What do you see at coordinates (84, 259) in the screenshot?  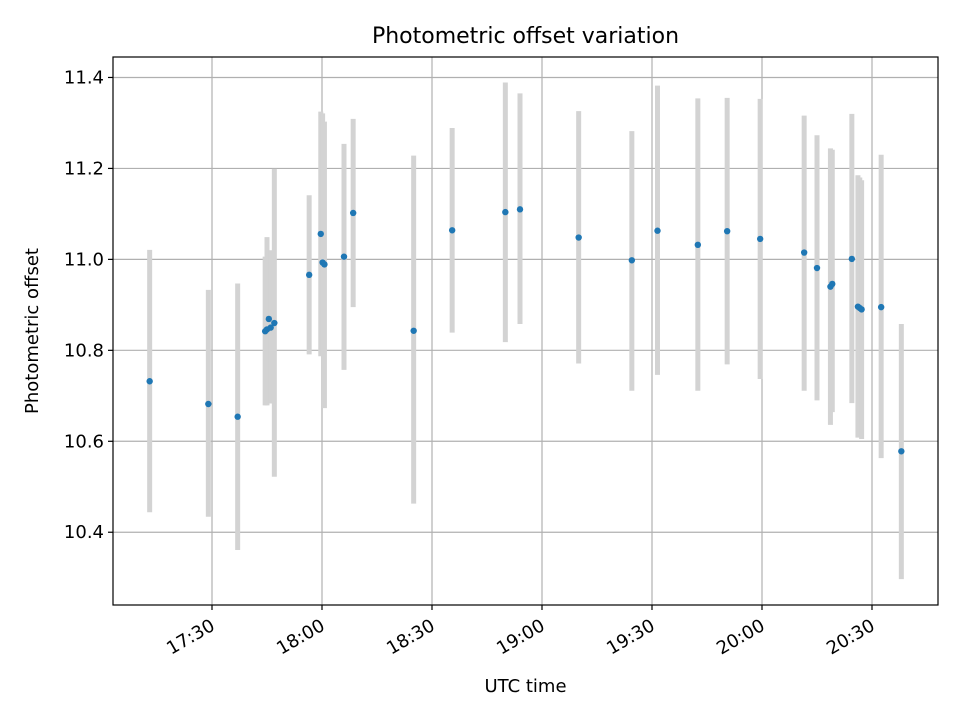 I see `y-tick-label: 11.0` at bounding box center [84, 259].